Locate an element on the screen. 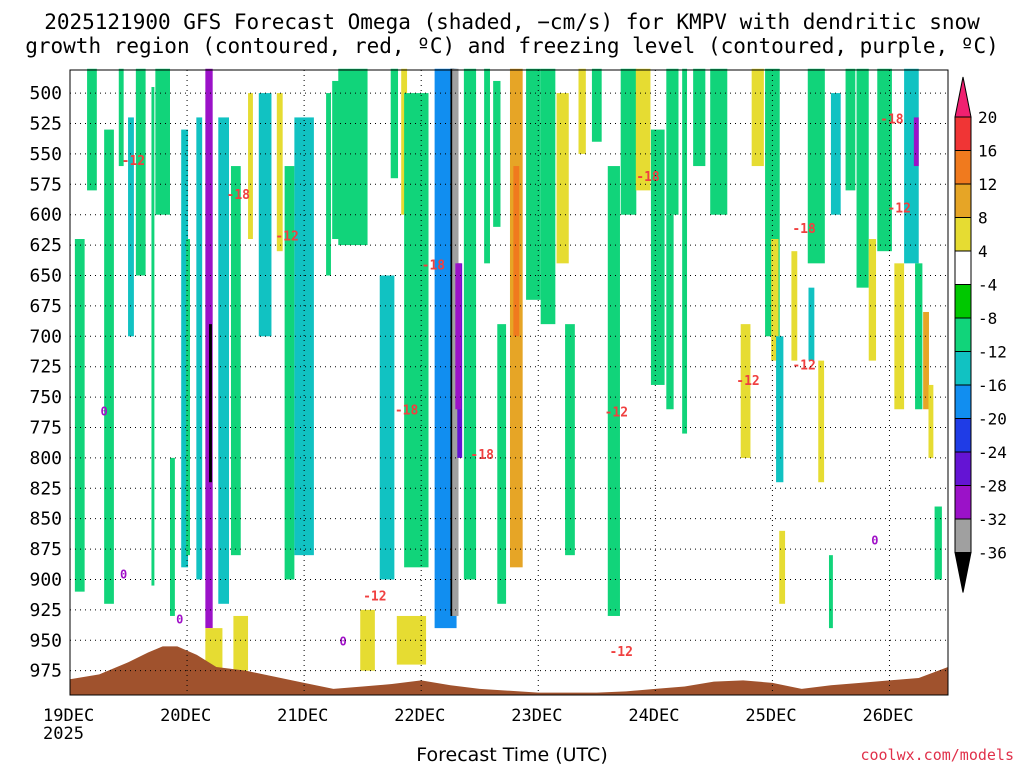 The image size is (1024, 768). colorbar-cap-bottom is located at coordinates (963, 572).